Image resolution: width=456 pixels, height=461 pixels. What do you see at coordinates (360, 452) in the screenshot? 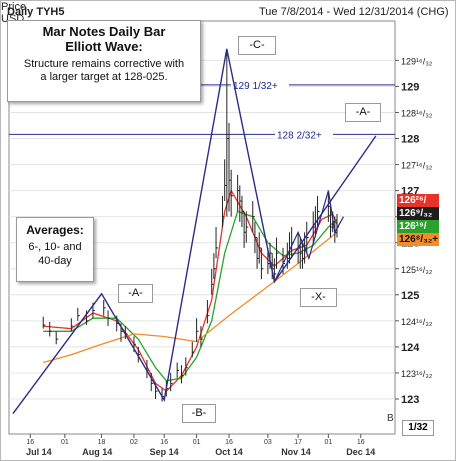
I see `x-month-label: Dec 14` at bounding box center [360, 452].